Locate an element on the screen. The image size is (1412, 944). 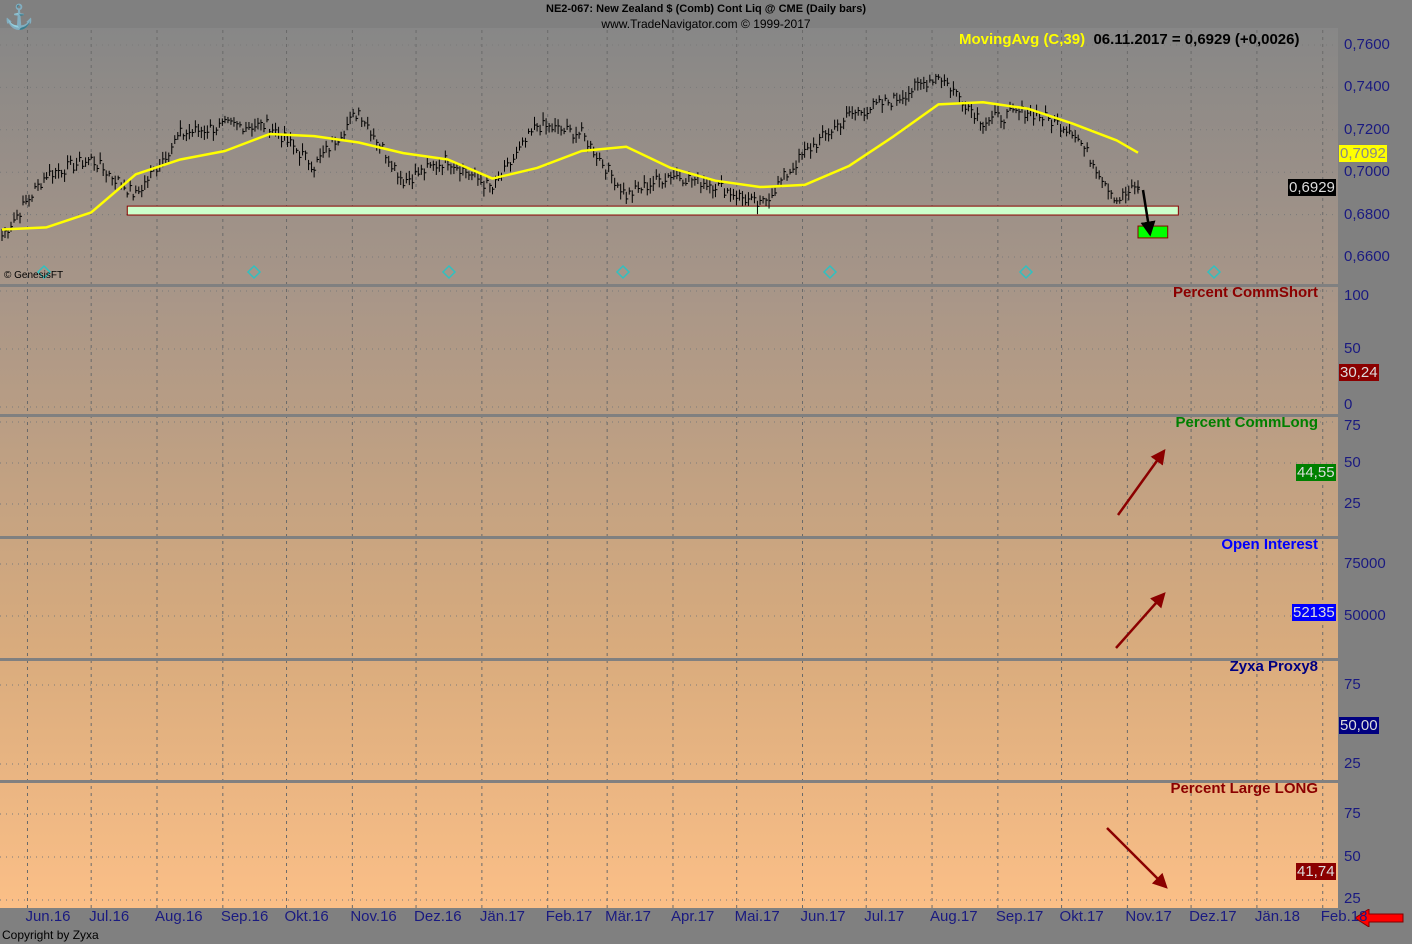
date-axis-label: Jul.16 is located at coordinates (109, 916).